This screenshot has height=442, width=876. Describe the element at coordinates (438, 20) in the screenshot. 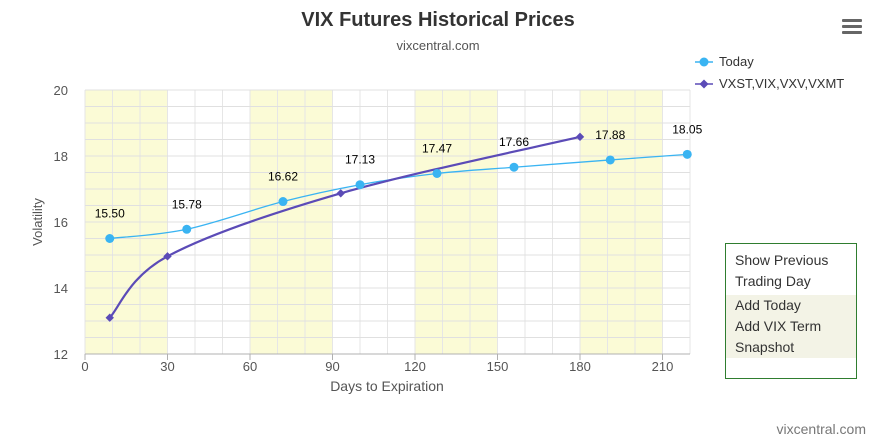

I see `chart-title: VIX Futures Historical Prices` at that location.